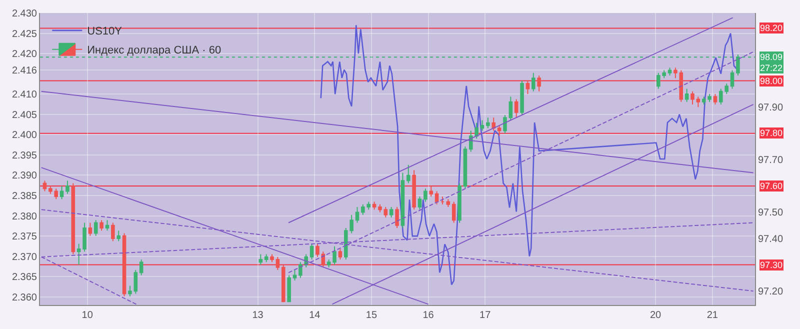 The width and height of the screenshot is (800, 329). Describe the element at coordinates (258, 315) in the screenshot. I see `x-tick-label: 13` at that location.